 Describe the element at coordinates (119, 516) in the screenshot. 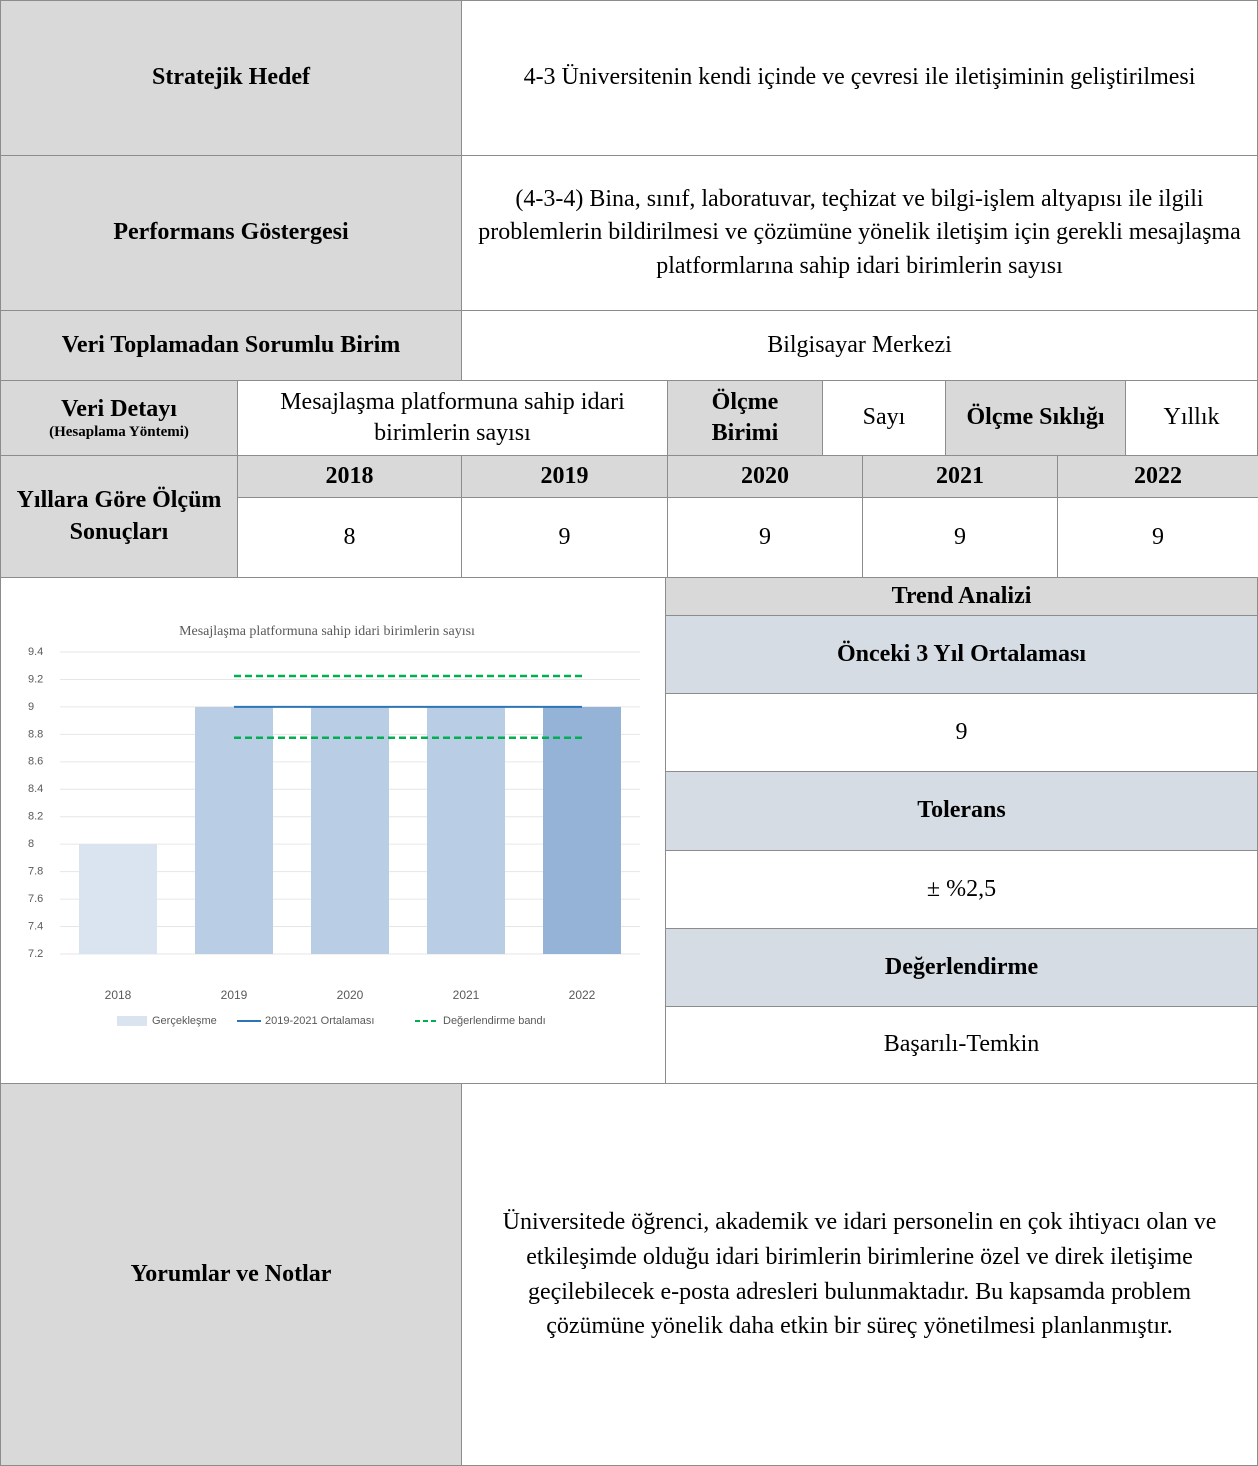

I see `label-cell: Yıllara Göre Ölçüm Sonuçları` at that location.